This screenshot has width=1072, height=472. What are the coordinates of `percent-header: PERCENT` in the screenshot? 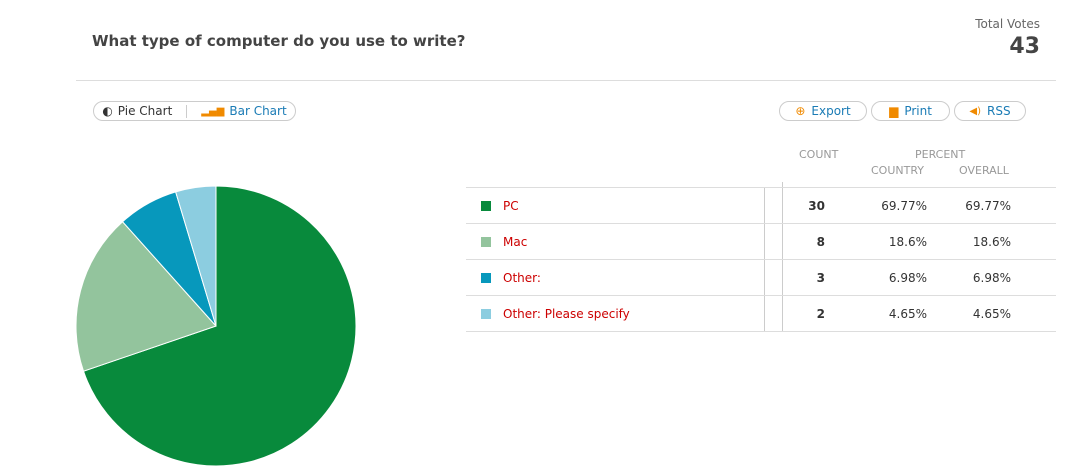 It's located at (940, 154).